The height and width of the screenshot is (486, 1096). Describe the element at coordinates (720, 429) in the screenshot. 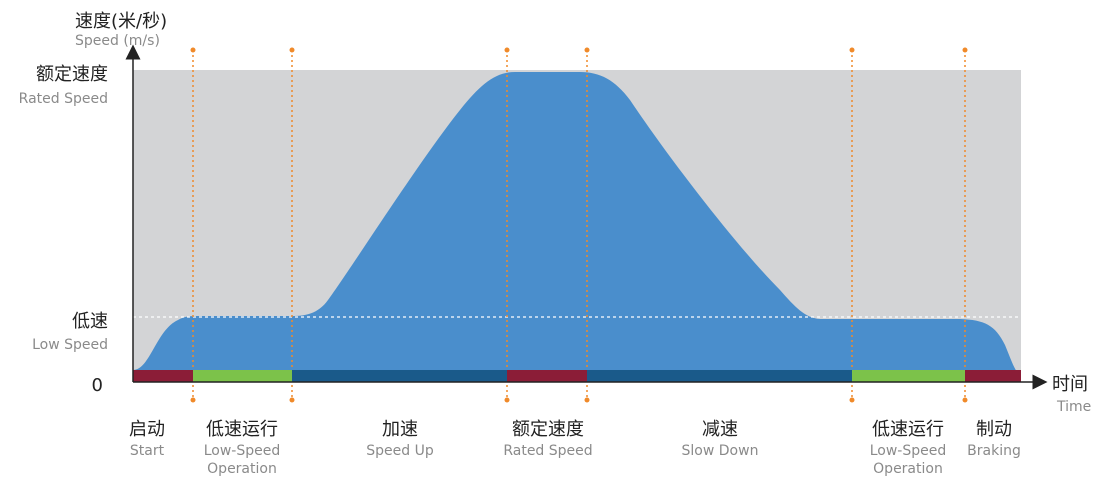

I see `phase-label-slow-down-zh: 减速` at that location.